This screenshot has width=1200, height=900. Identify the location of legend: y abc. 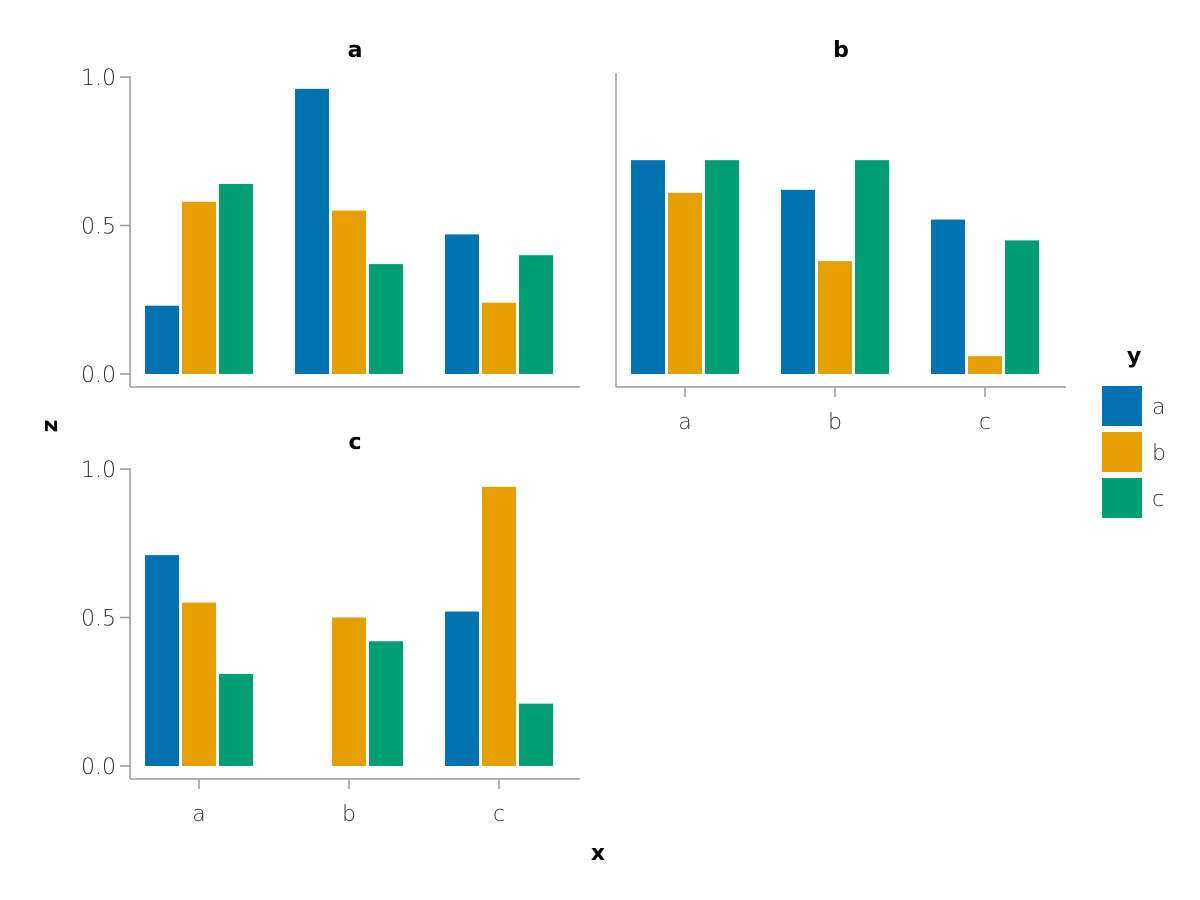
(1134, 431).